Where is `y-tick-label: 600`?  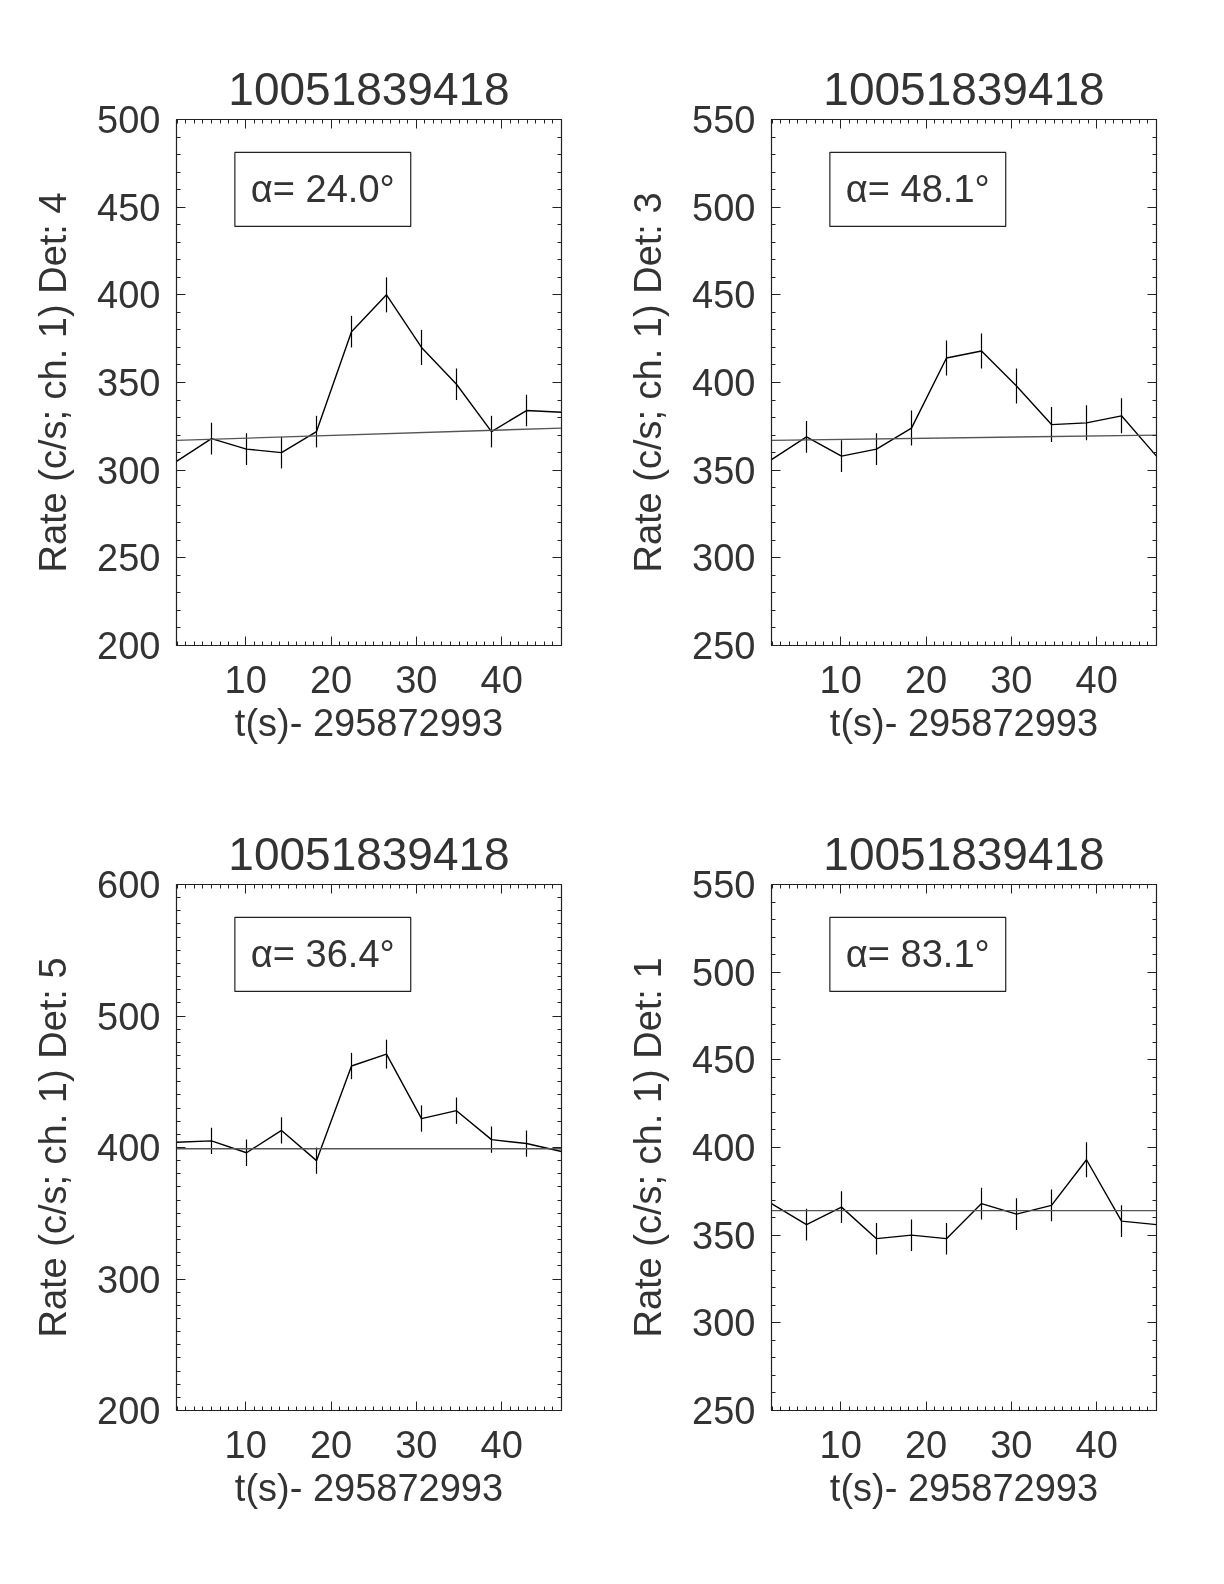
y-tick-label: 600 is located at coordinates (129, 885).